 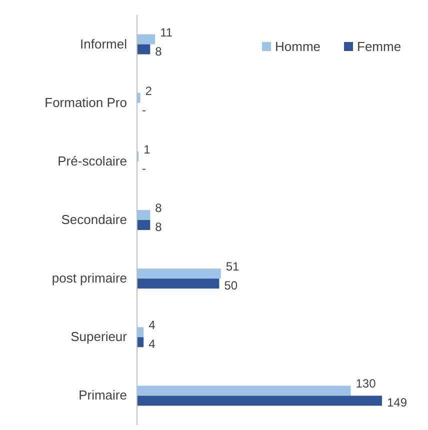 I want to click on data-label: 149, so click(x=397, y=403).